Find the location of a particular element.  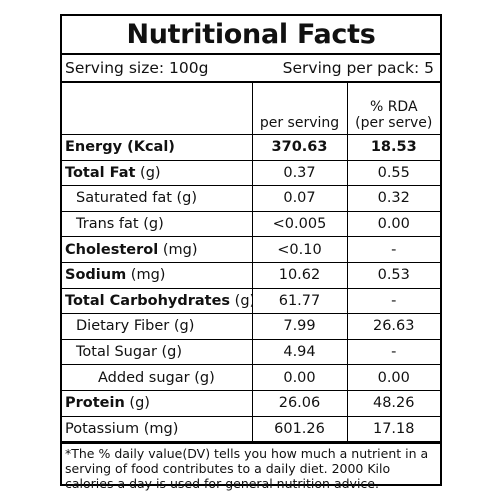

per-serving-value: 7.99 is located at coordinates (299, 326).